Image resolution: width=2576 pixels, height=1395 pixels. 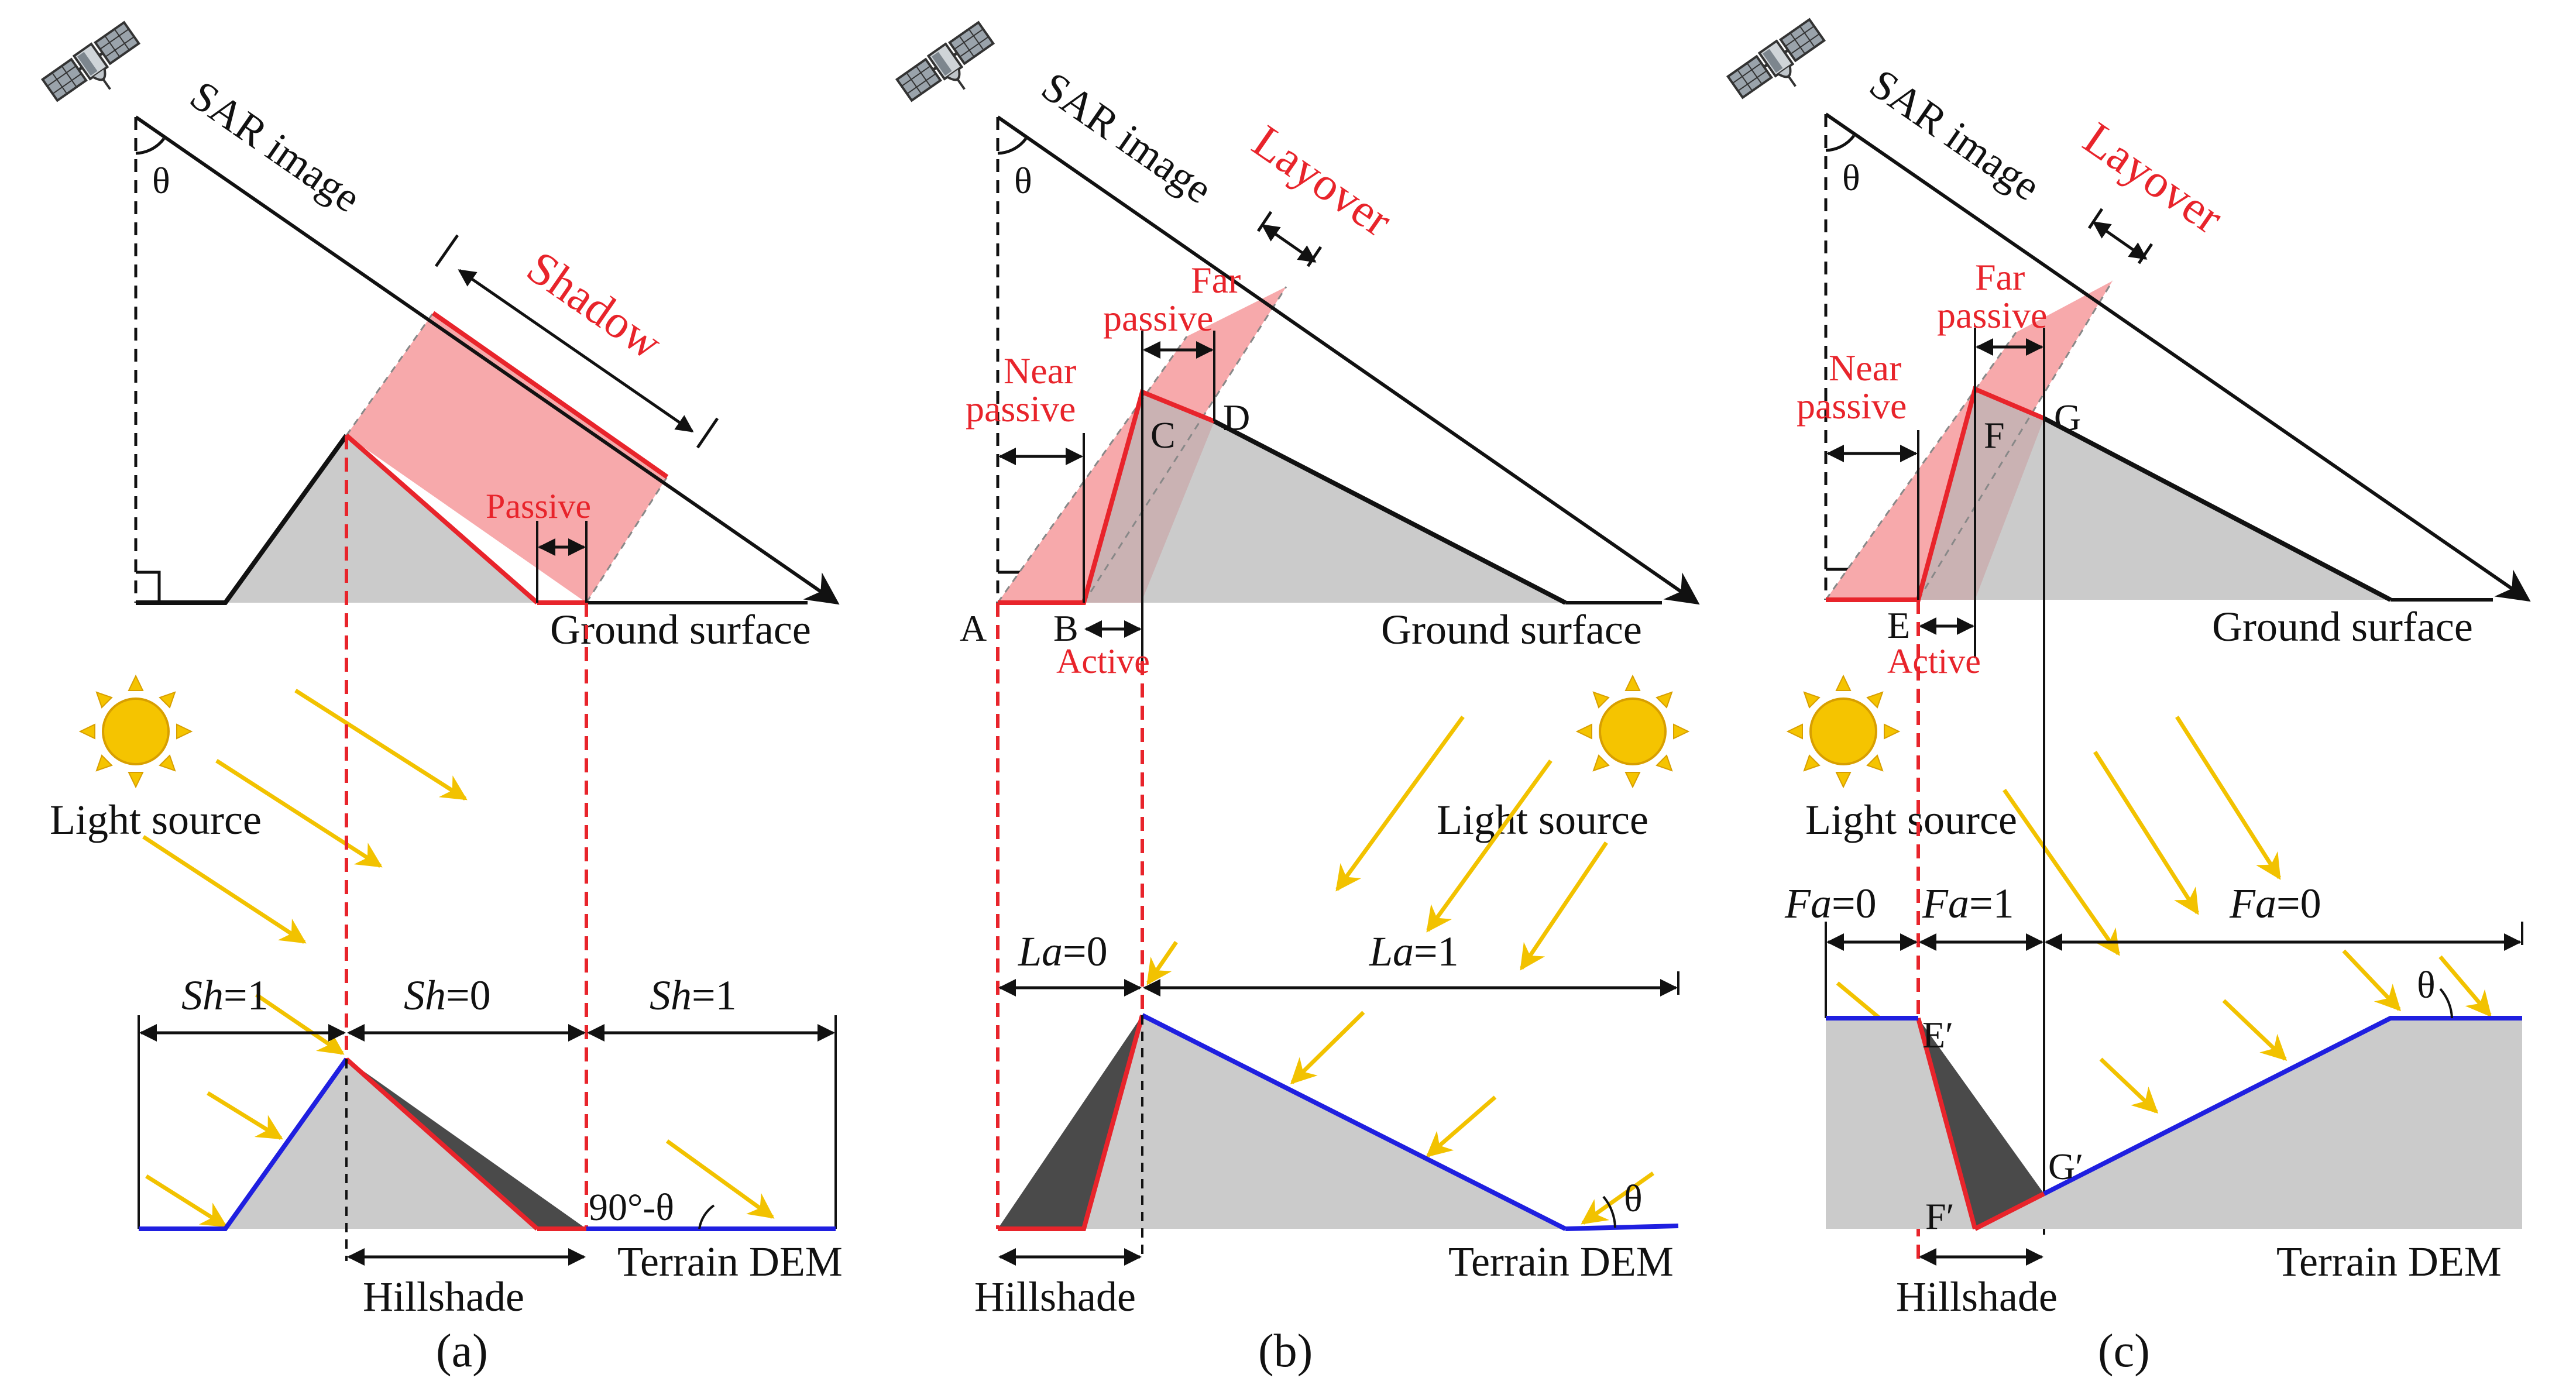 I want to click on panel-caption: (a), so click(x=462, y=1351).